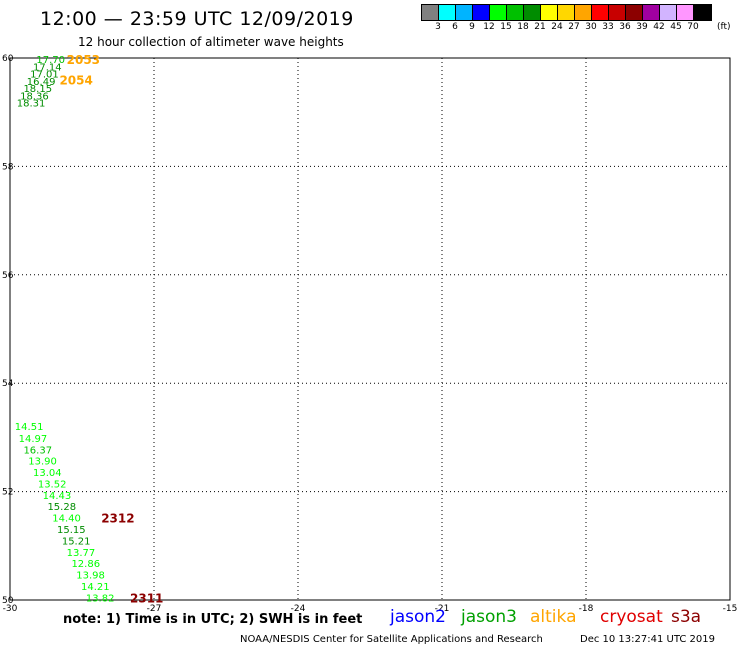  I want to click on legend-tick-label: 3, so click(438, 27).